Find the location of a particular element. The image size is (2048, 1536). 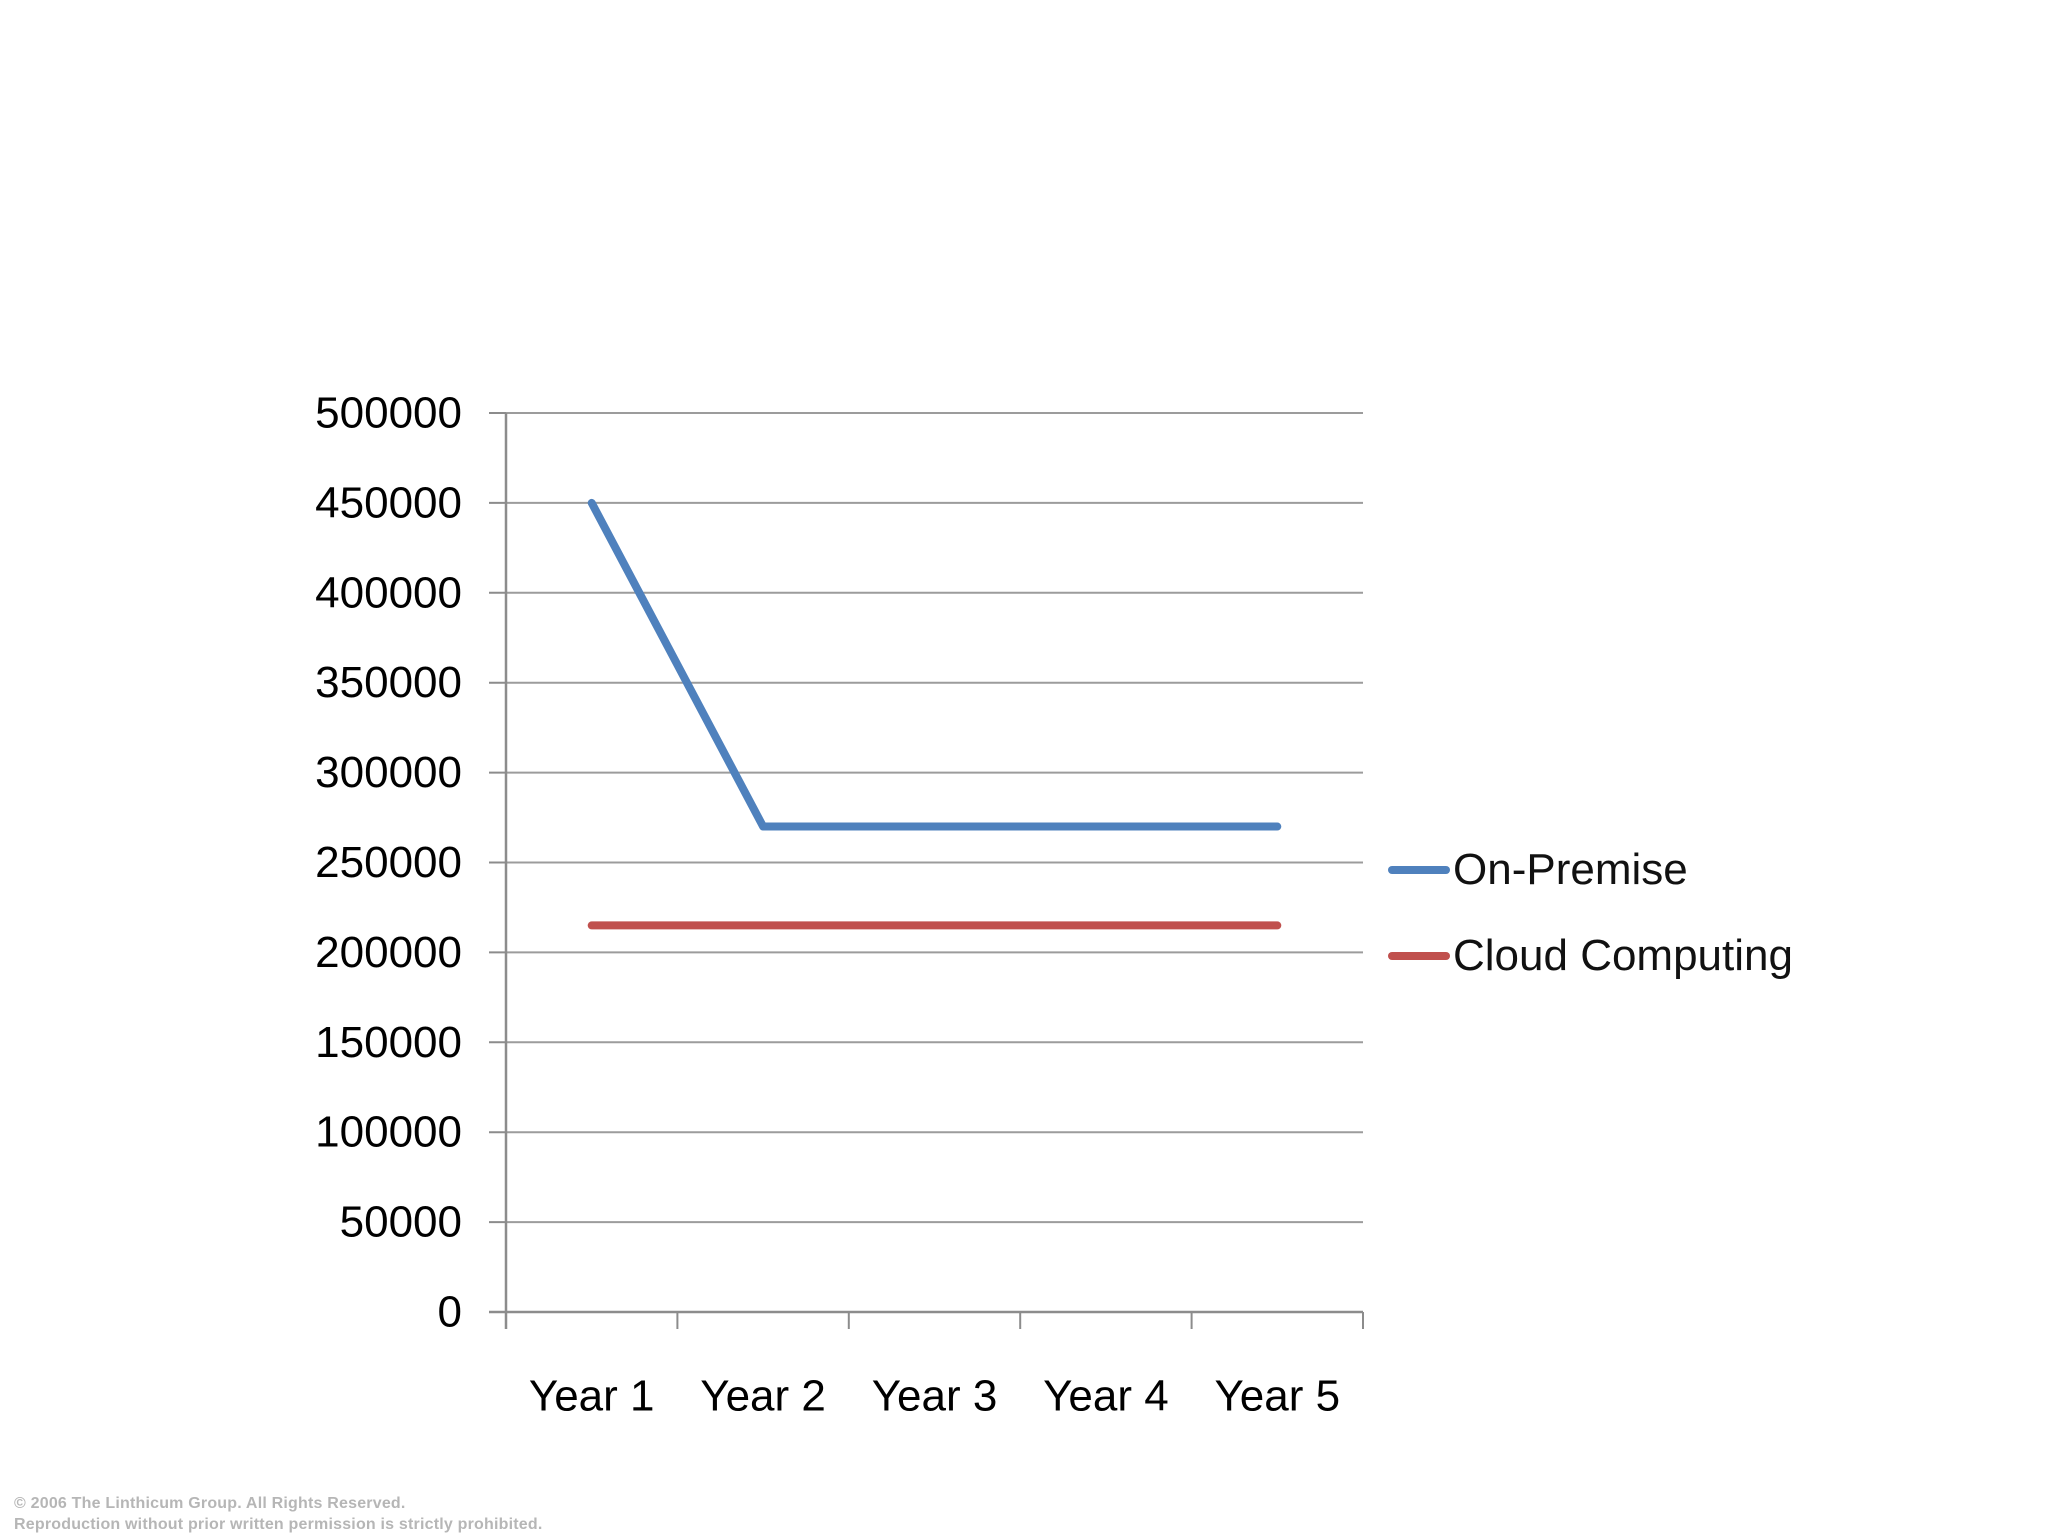

y-tick-label: 400000 is located at coordinates (388, 592).